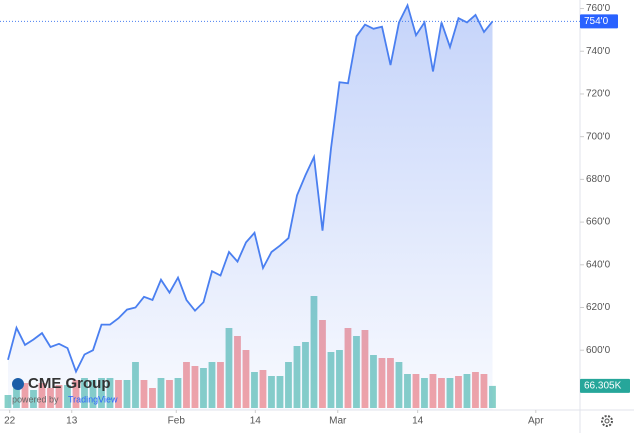  What do you see at coordinates (93, 399) in the screenshot?
I see `logo-brand: TradingView` at bounding box center [93, 399].